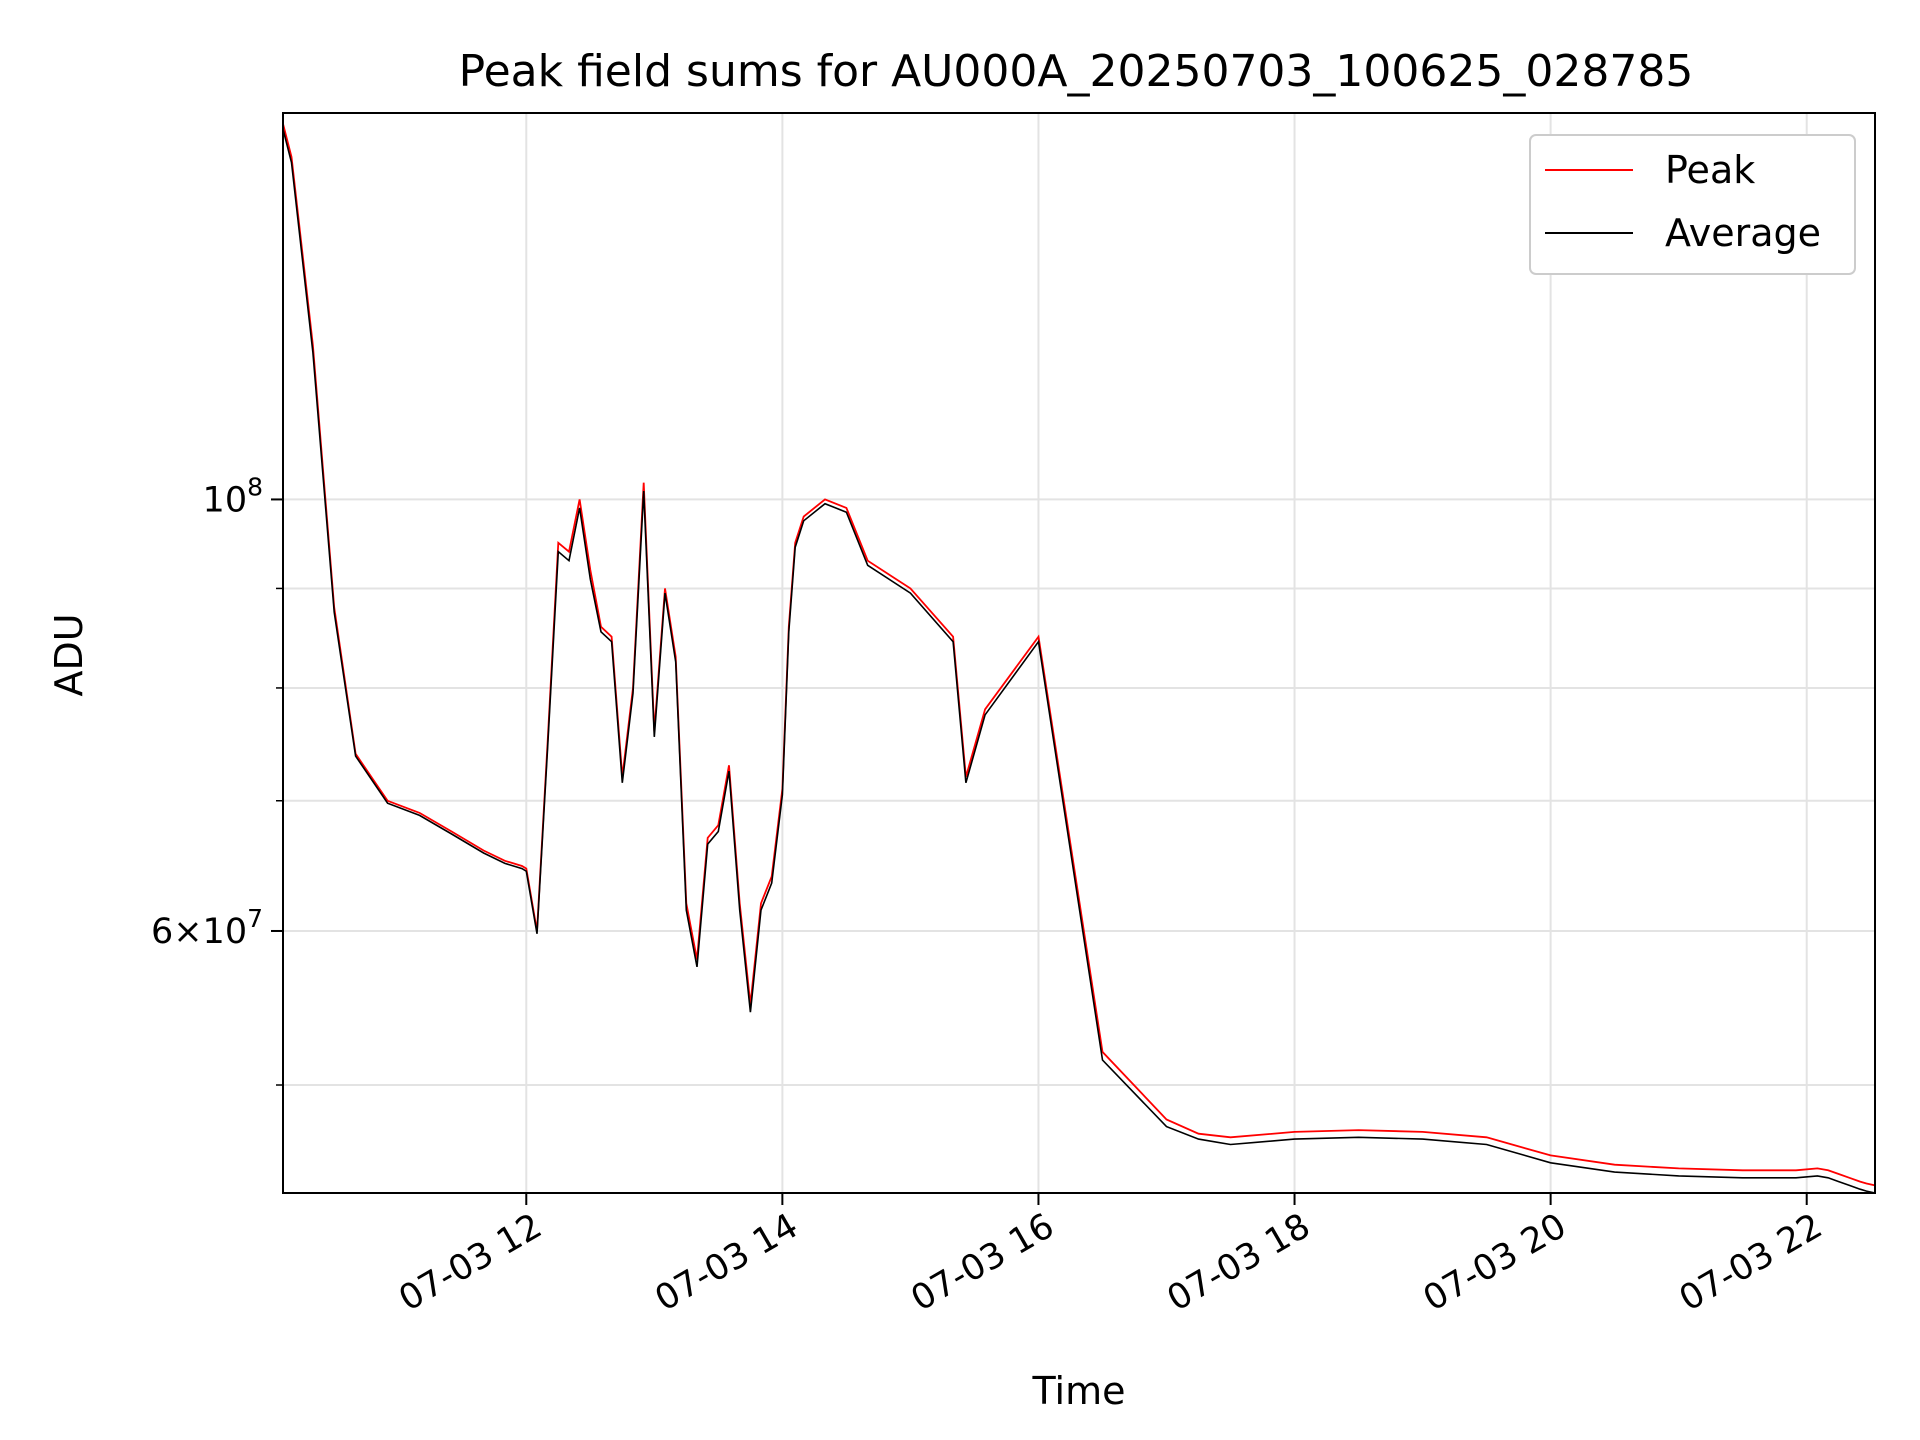 The height and width of the screenshot is (1440, 1920). I want to click on y-tick-label: 6×107, so click(207, 928).